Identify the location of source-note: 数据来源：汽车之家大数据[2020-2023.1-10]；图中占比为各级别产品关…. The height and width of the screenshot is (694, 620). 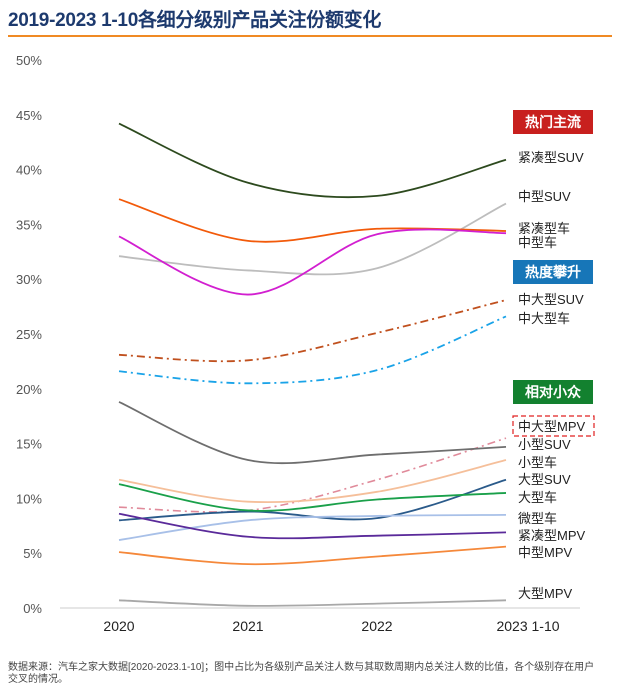
(301, 673).